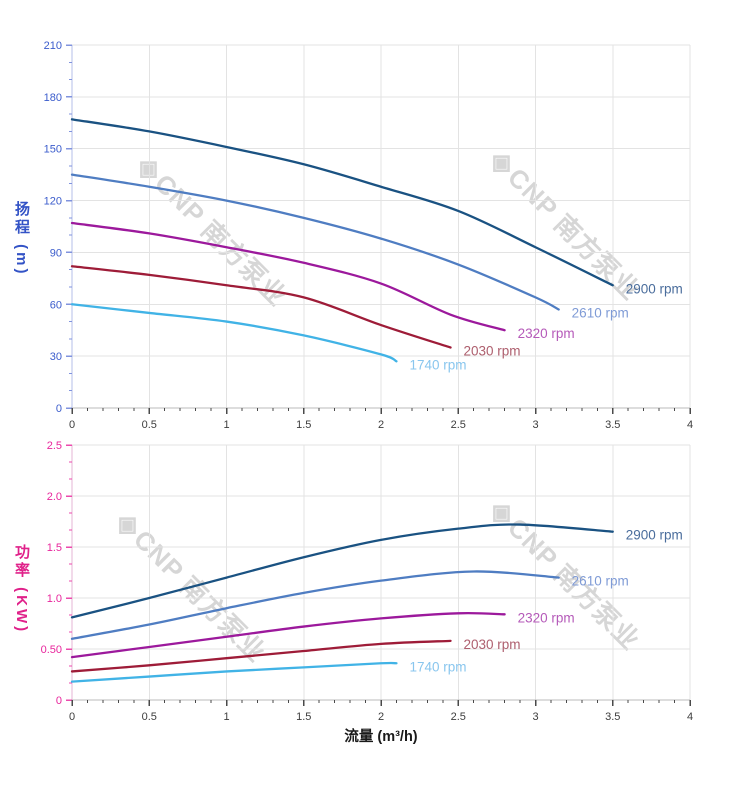 The height and width of the screenshot is (797, 752). What do you see at coordinates (54, 446) in the screenshot?
I see `y-tick-label: 2.5` at bounding box center [54, 446].